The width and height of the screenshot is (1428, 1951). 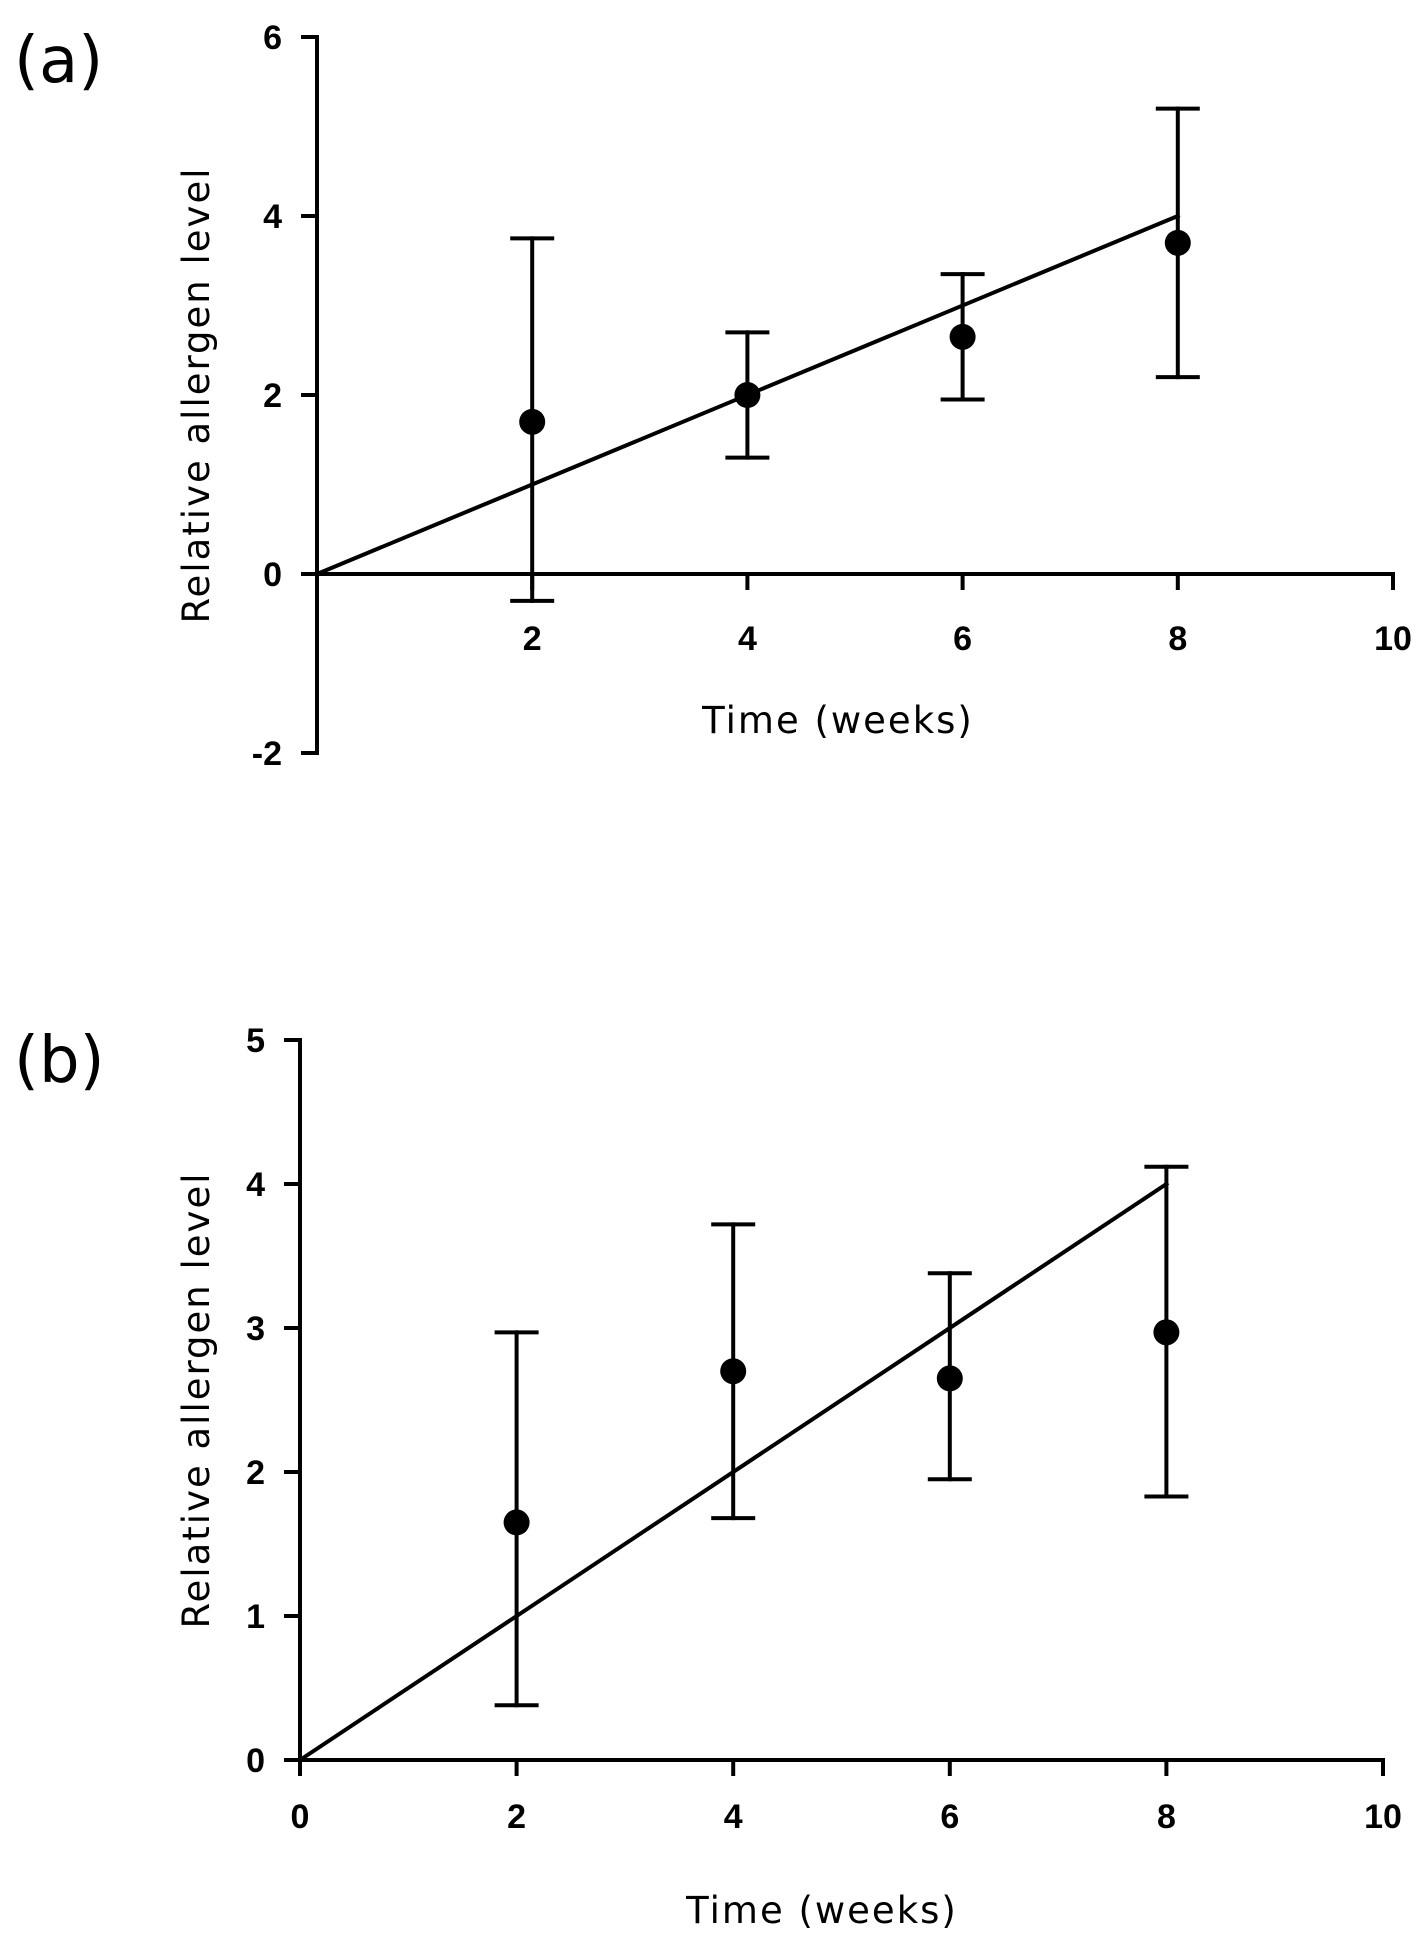 I want to click on x-tick-label-b: 8, so click(x=1166, y=1817).